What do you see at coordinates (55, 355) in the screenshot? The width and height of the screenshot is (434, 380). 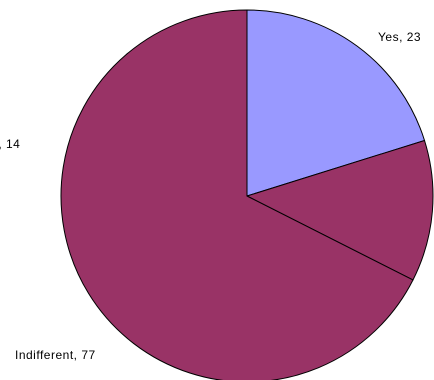 I see `pie-label-indifferent: Indifferent, 77` at bounding box center [55, 355].